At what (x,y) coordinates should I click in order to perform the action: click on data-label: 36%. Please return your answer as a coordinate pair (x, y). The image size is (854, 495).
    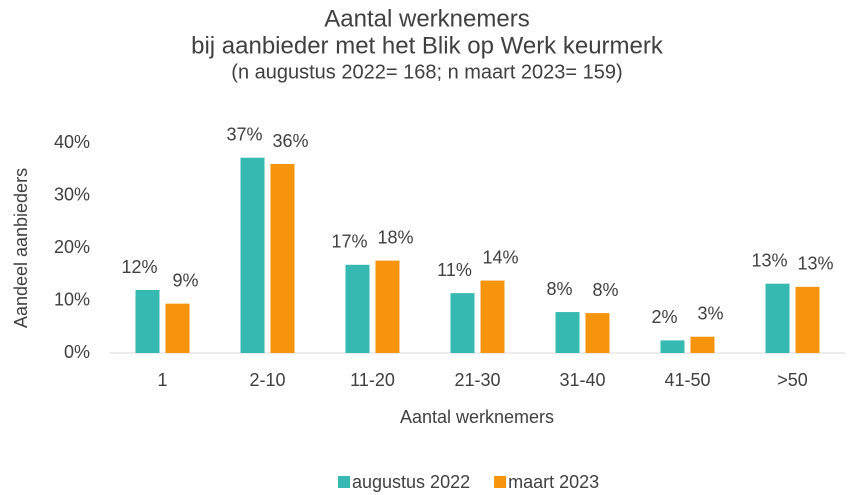
    Looking at the image, I should click on (290, 141).